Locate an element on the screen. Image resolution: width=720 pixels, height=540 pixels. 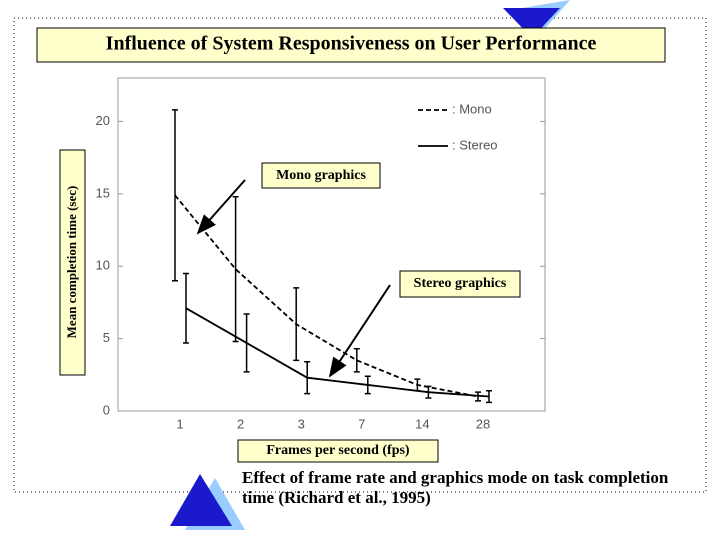
y-label-box is located at coordinates (72, 262).